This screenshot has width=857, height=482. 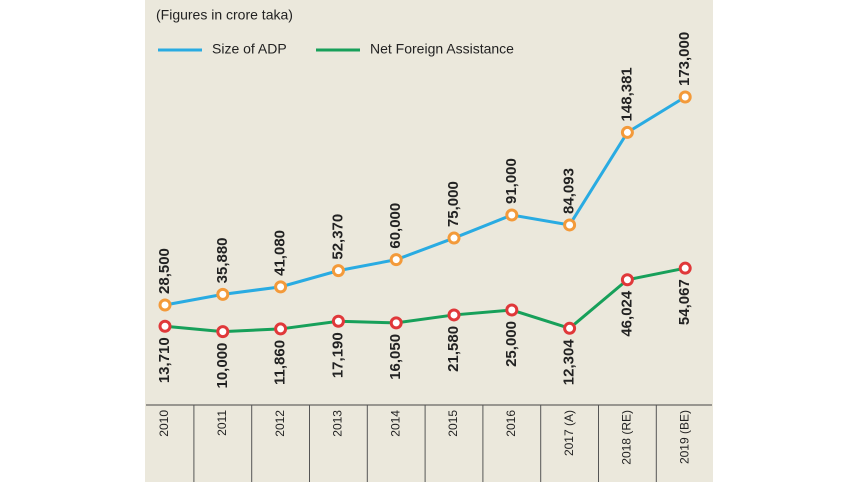 I want to click on data-label: 84,093, so click(x=569, y=191).